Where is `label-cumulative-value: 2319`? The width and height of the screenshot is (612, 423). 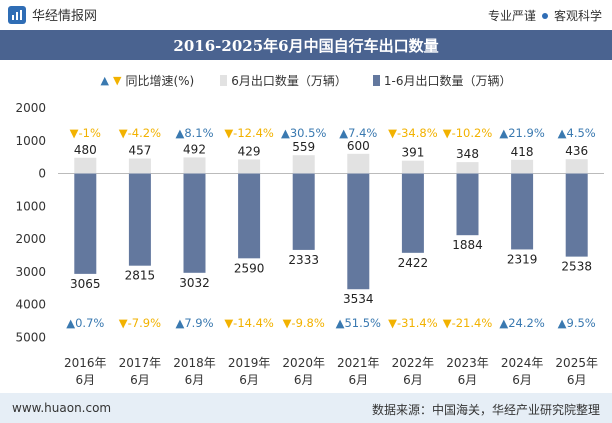 label-cumulative-value: 2319 is located at coordinates (522, 259).